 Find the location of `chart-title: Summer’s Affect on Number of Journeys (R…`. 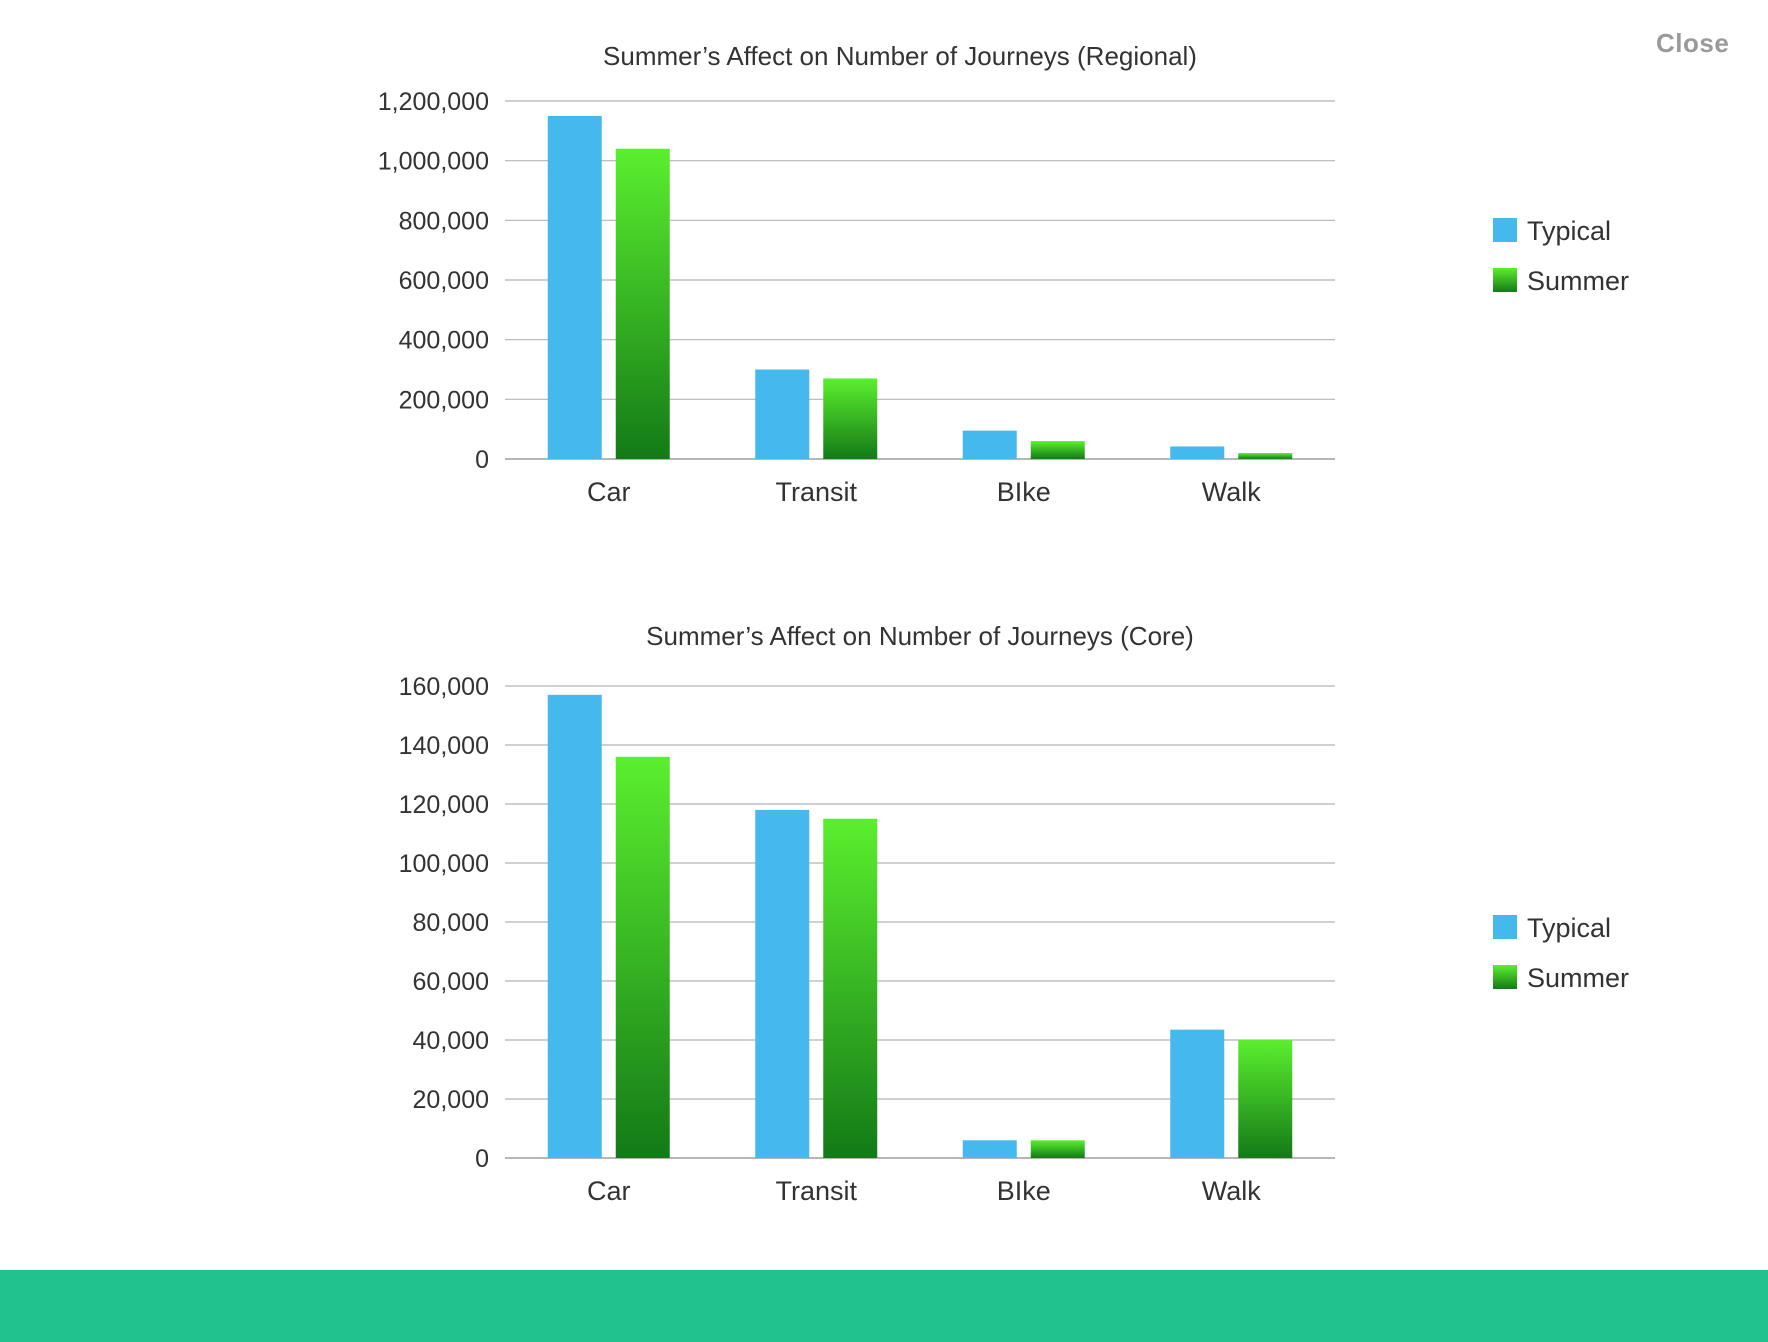

chart-title: Summer’s Affect on Number of Journeys (R… is located at coordinates (900, 56).